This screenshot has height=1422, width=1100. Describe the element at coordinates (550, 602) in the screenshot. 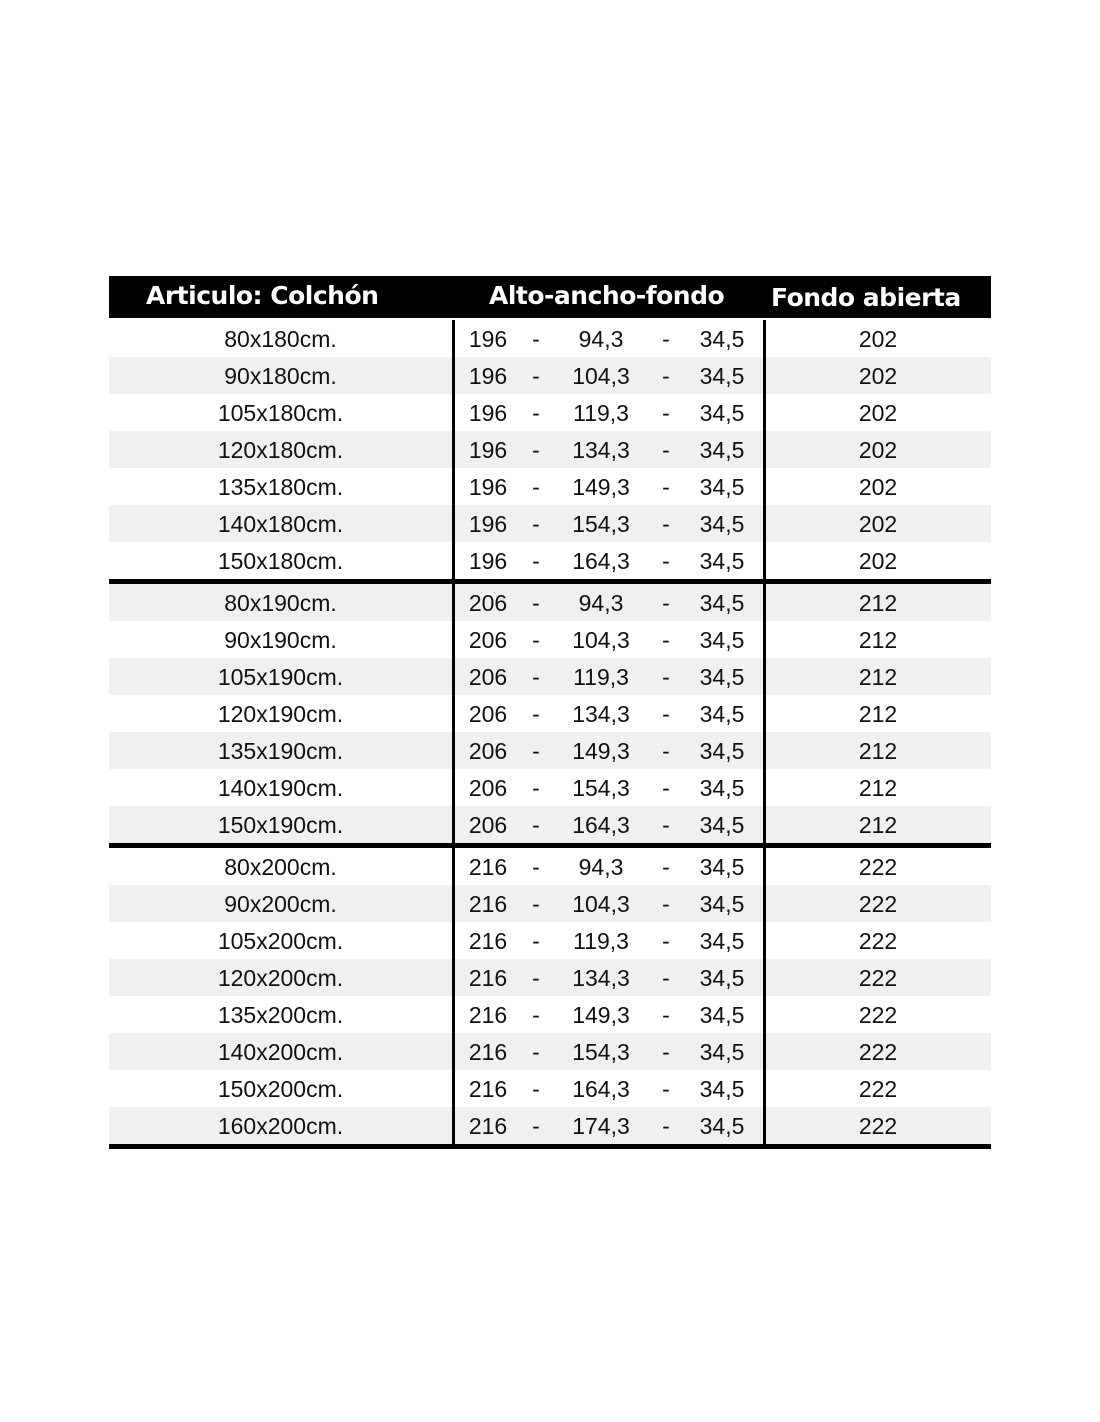

I see `table-row: 80x190cm. 206-94,3-34,5 212` at that location.